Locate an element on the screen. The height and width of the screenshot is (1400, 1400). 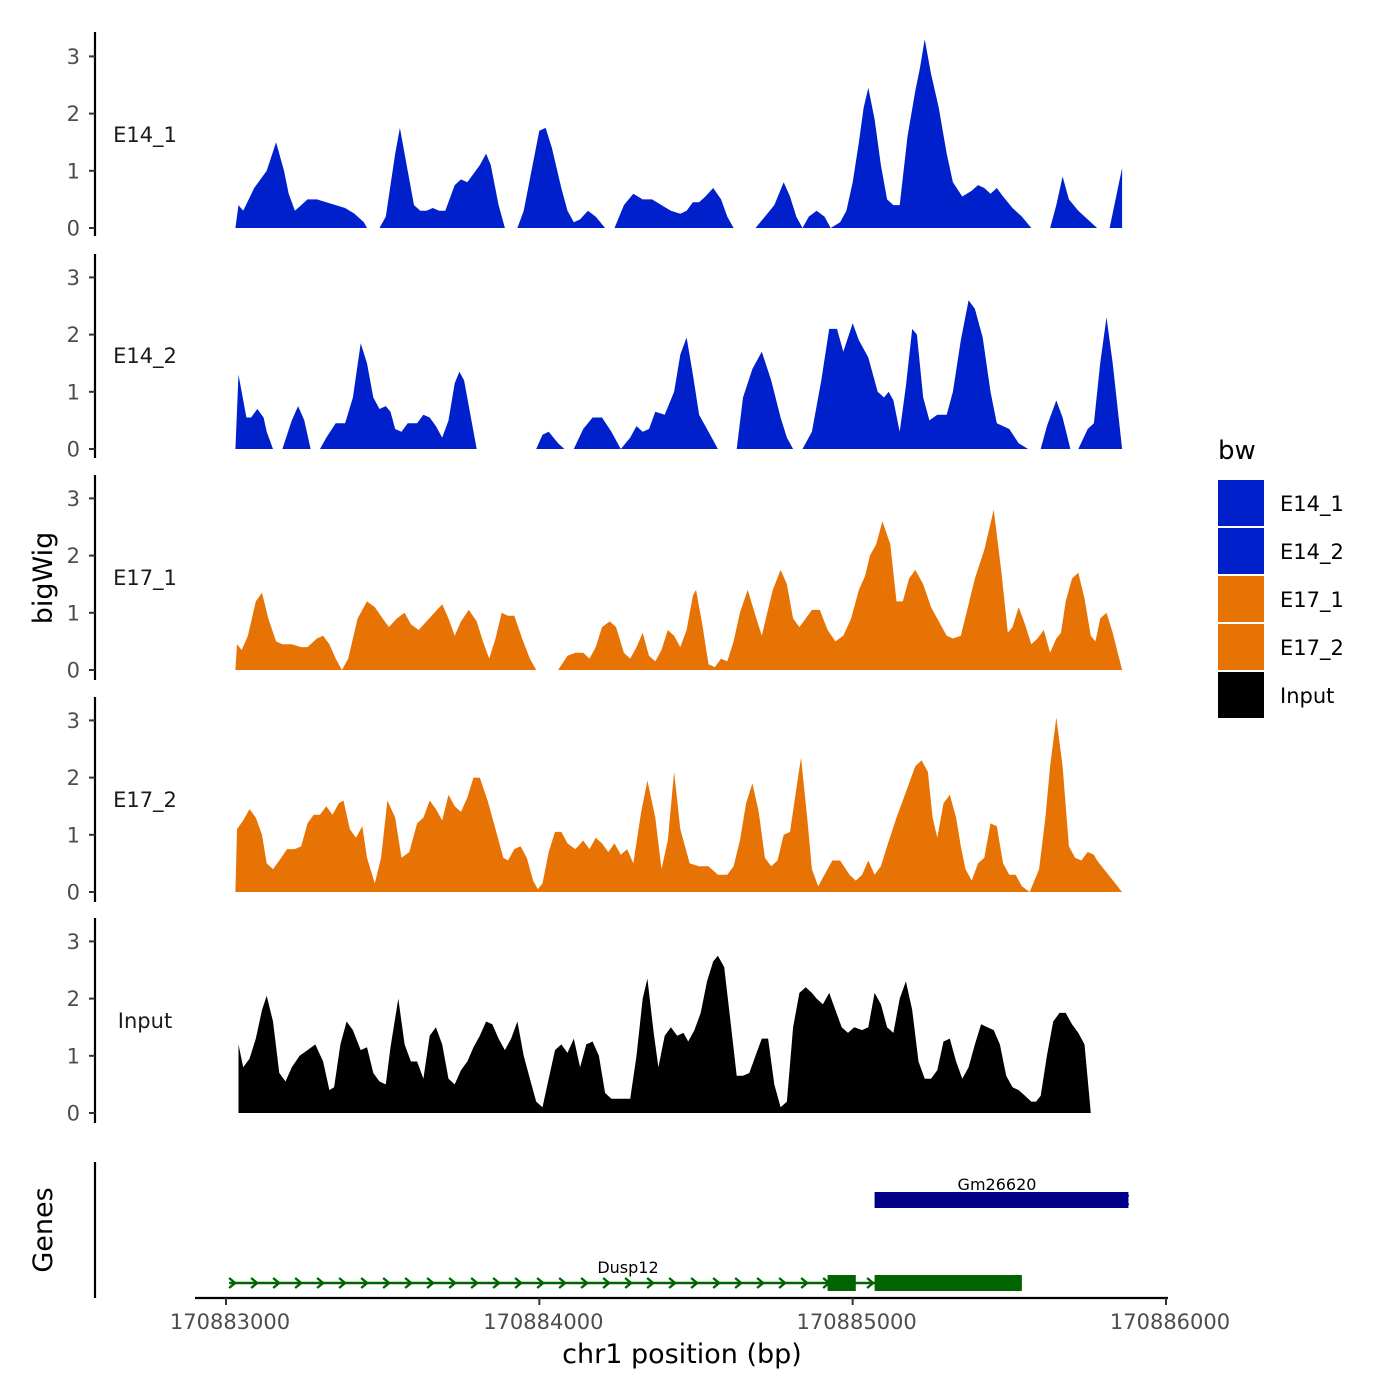
x-tick-label: 170885000 is located at coordinates (857, 1322).